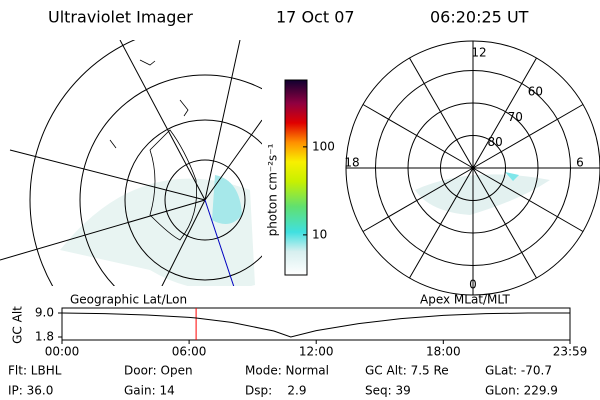 This screenshot has width=600, height=400. I want to click on time: 06:20:25 UT, so click(479, 17).